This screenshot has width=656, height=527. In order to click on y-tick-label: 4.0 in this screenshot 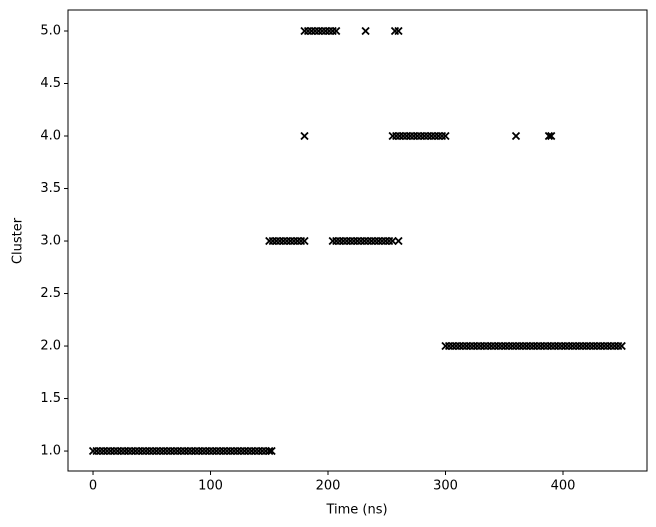, I will do `click(50, 136)`.